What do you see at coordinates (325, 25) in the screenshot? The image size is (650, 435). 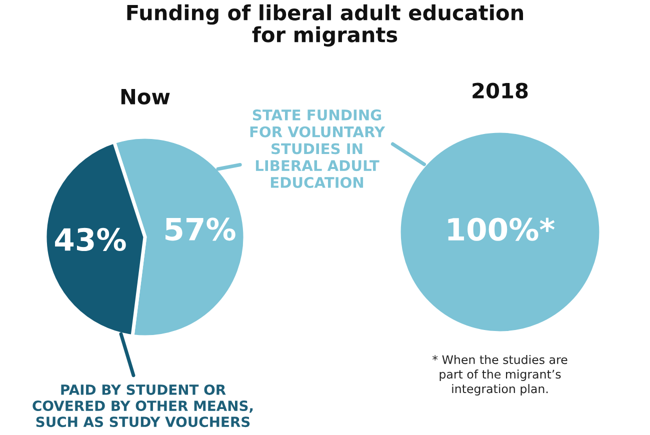 I see `chart-title: Funding of liberal adult education for migrants` at bounding box center [325, 25].